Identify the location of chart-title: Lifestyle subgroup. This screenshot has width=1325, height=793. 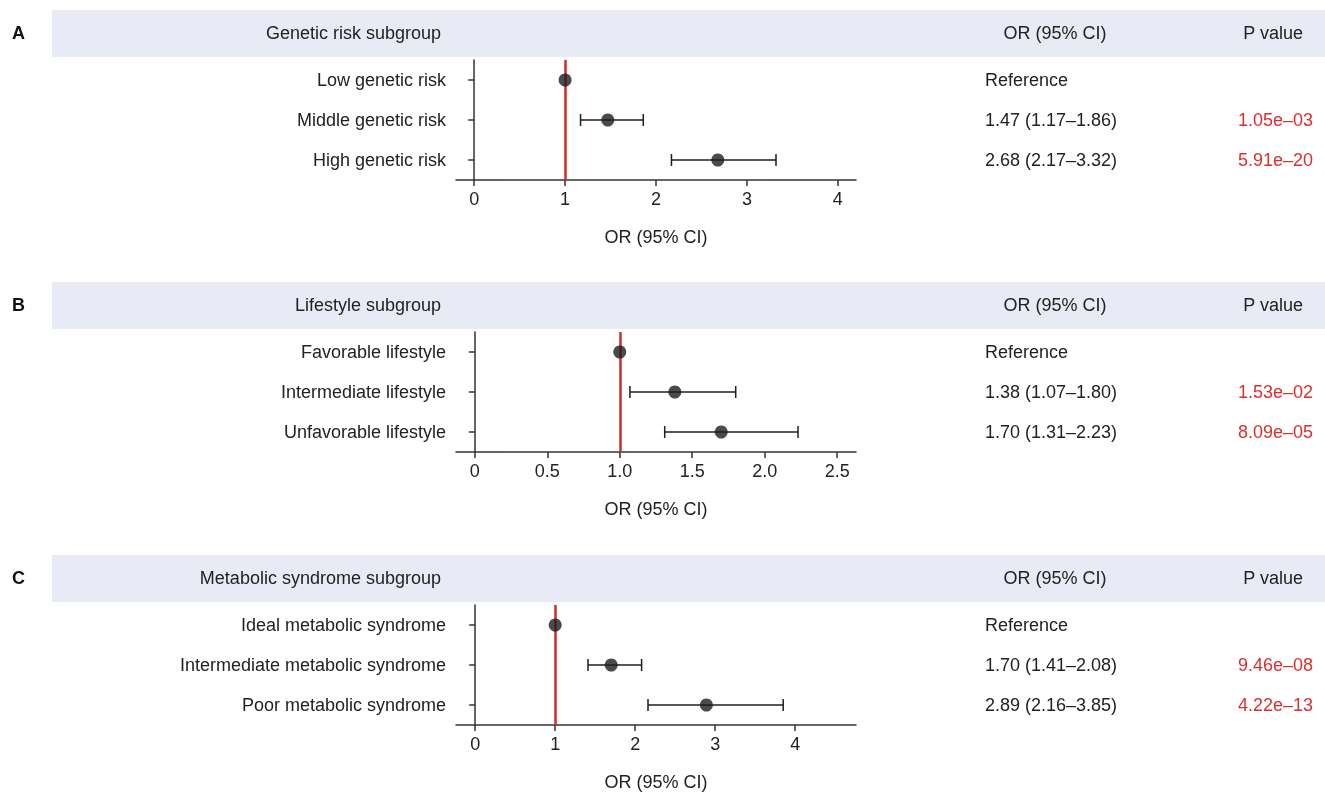
(367, 305).